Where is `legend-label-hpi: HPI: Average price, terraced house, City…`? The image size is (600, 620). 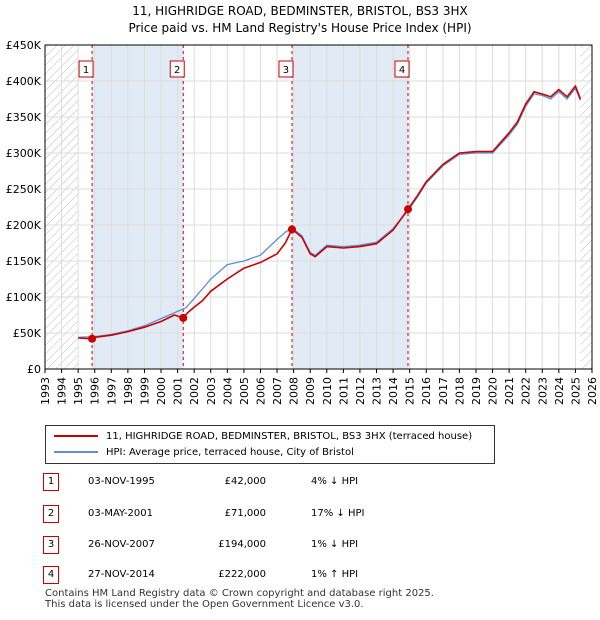 legend-label-hpi: HPI: Average price, terraced house, City… is located at coordinates (230, 452).